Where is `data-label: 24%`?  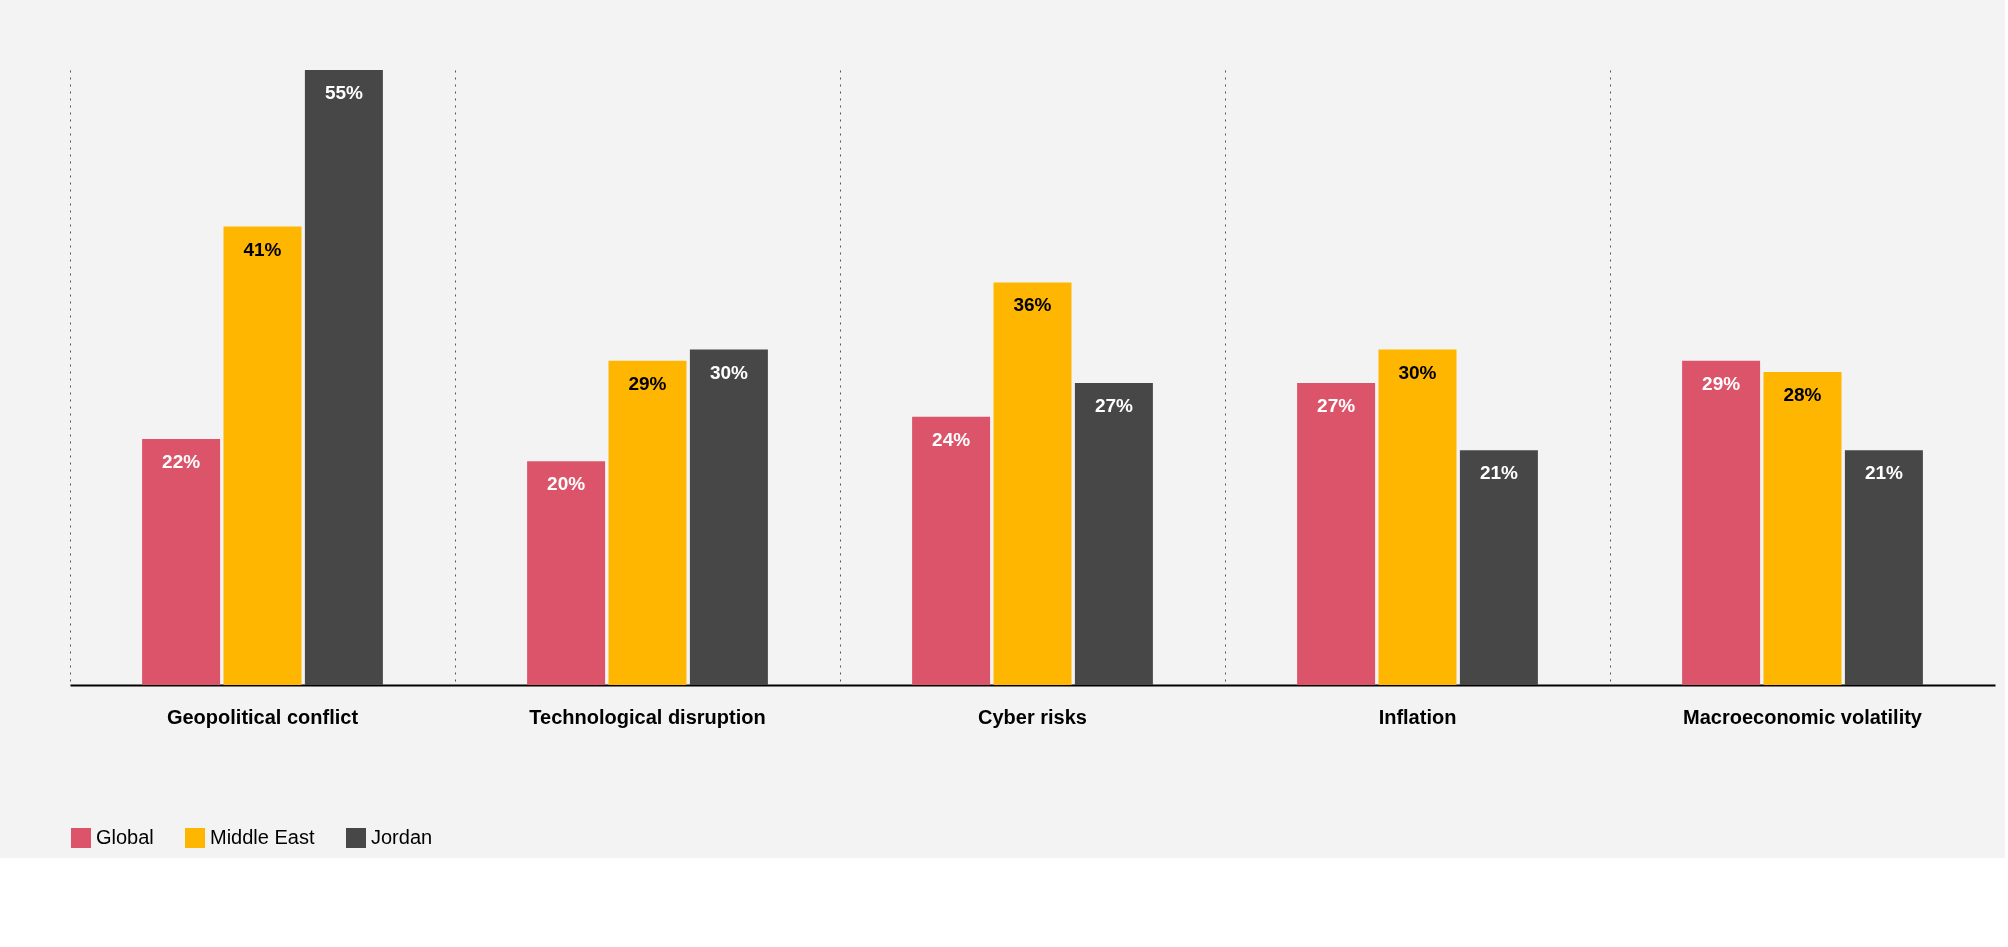
data-label: 24% is located at coordinates (951, 439).